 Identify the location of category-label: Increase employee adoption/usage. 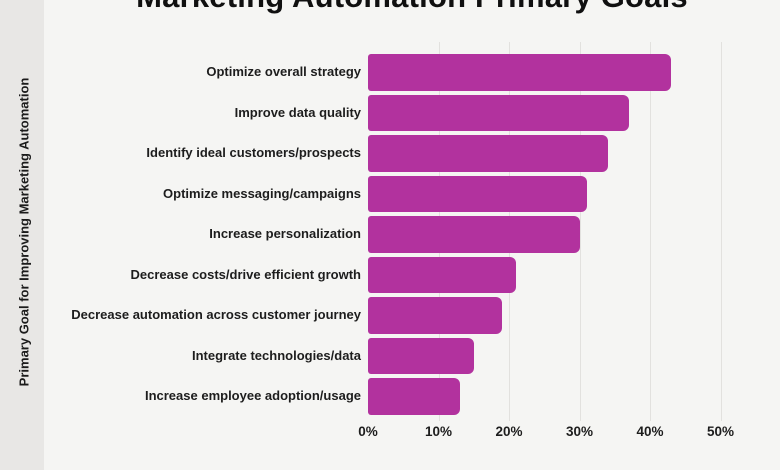
(252, 395).